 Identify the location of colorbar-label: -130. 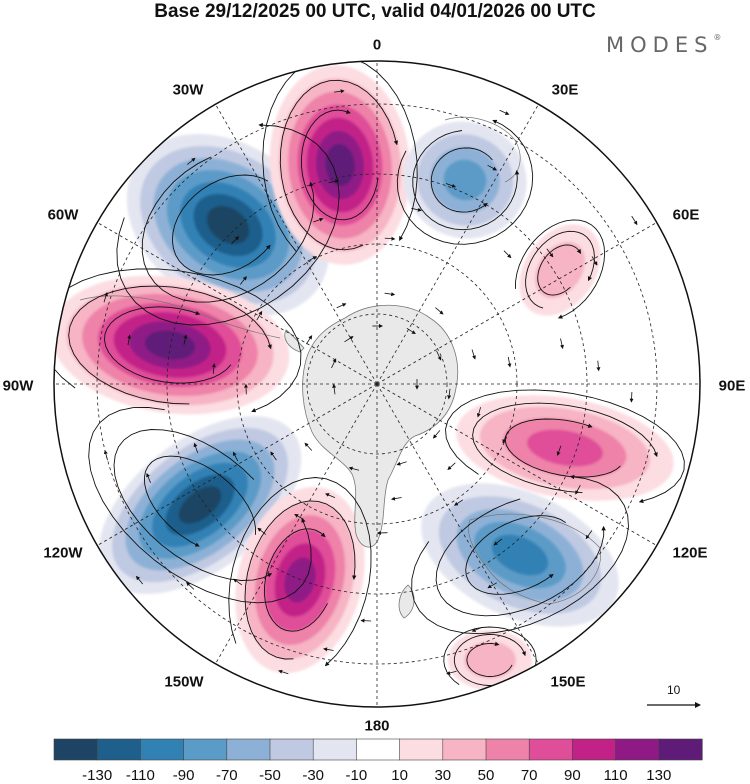
(97, 775).